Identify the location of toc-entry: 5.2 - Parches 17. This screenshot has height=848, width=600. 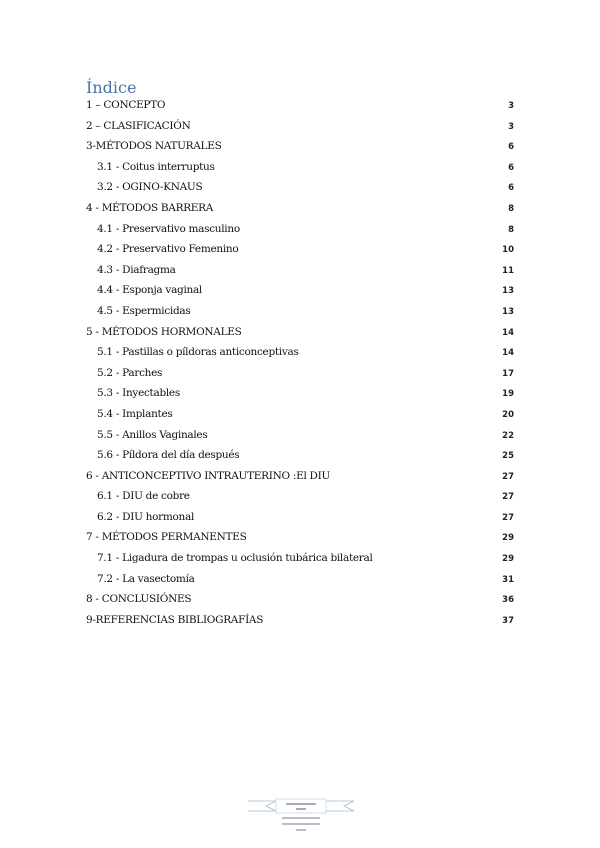
(300, 375).